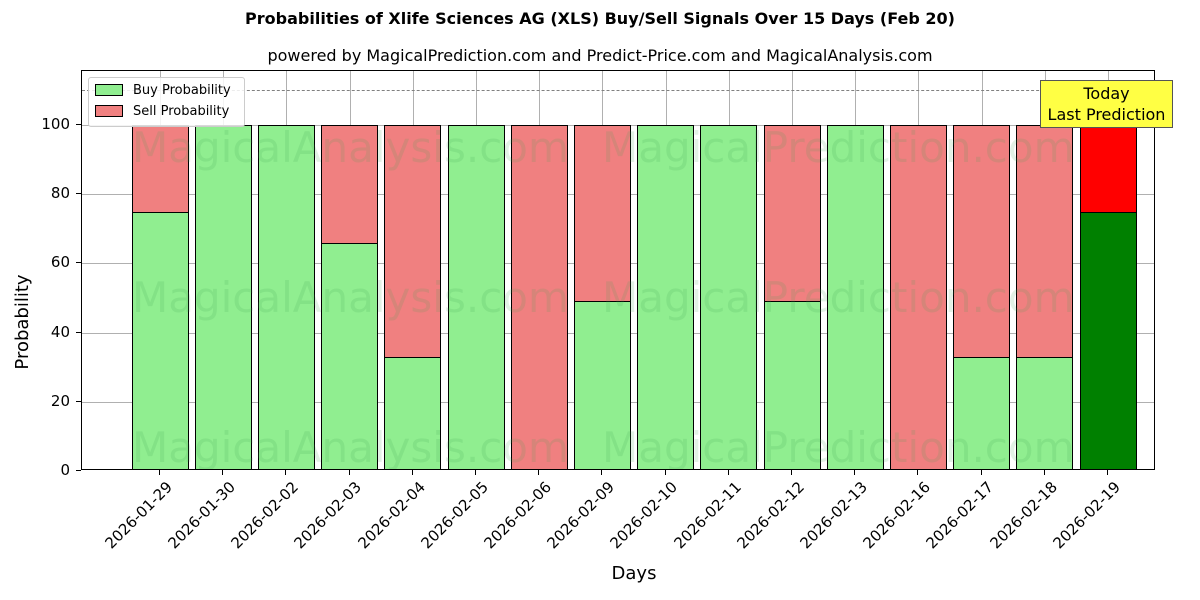 The width and height of the screenshot is (1200, 600). Describe the element at coordinates (138, 515) in the screenshot. I see `x-tick-label: 2026-01-29` at that location.